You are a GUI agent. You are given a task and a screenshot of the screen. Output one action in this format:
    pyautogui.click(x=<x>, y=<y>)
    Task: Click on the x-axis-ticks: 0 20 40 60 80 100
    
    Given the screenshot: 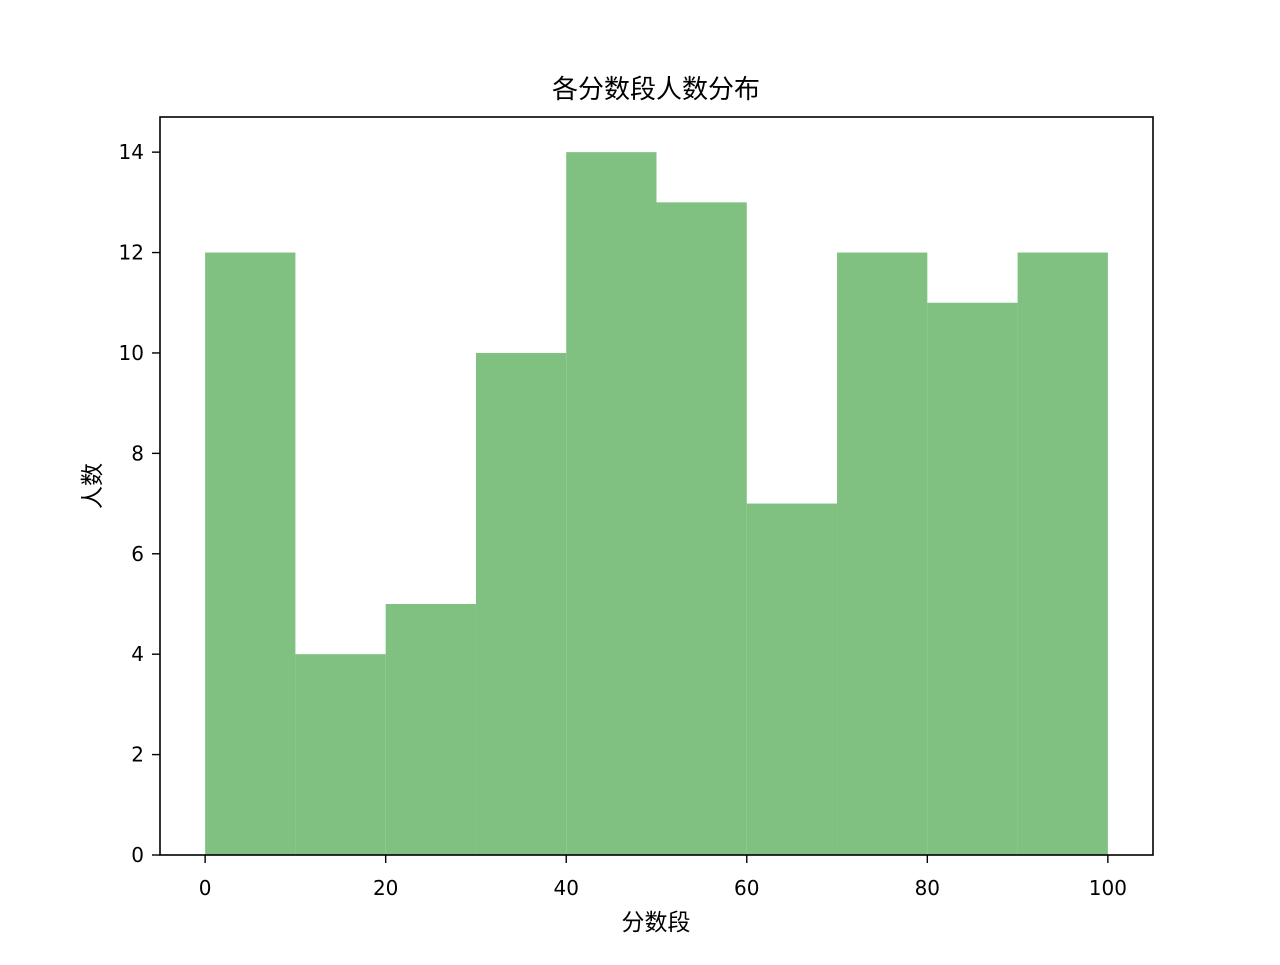 What is the action you would take?
    pyautogui.click(x=663, y=877)
    